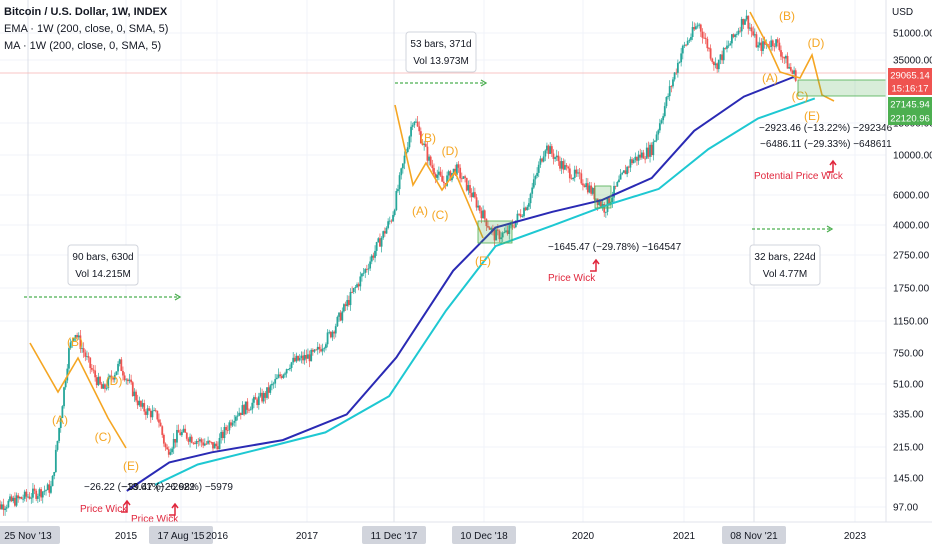 The width and height of the screenshot is (932, 555). What do you see at coordinates (908, 415) in the screenshot?
I see `y-tick-label: 335.00` at bounding box center [908, 415].